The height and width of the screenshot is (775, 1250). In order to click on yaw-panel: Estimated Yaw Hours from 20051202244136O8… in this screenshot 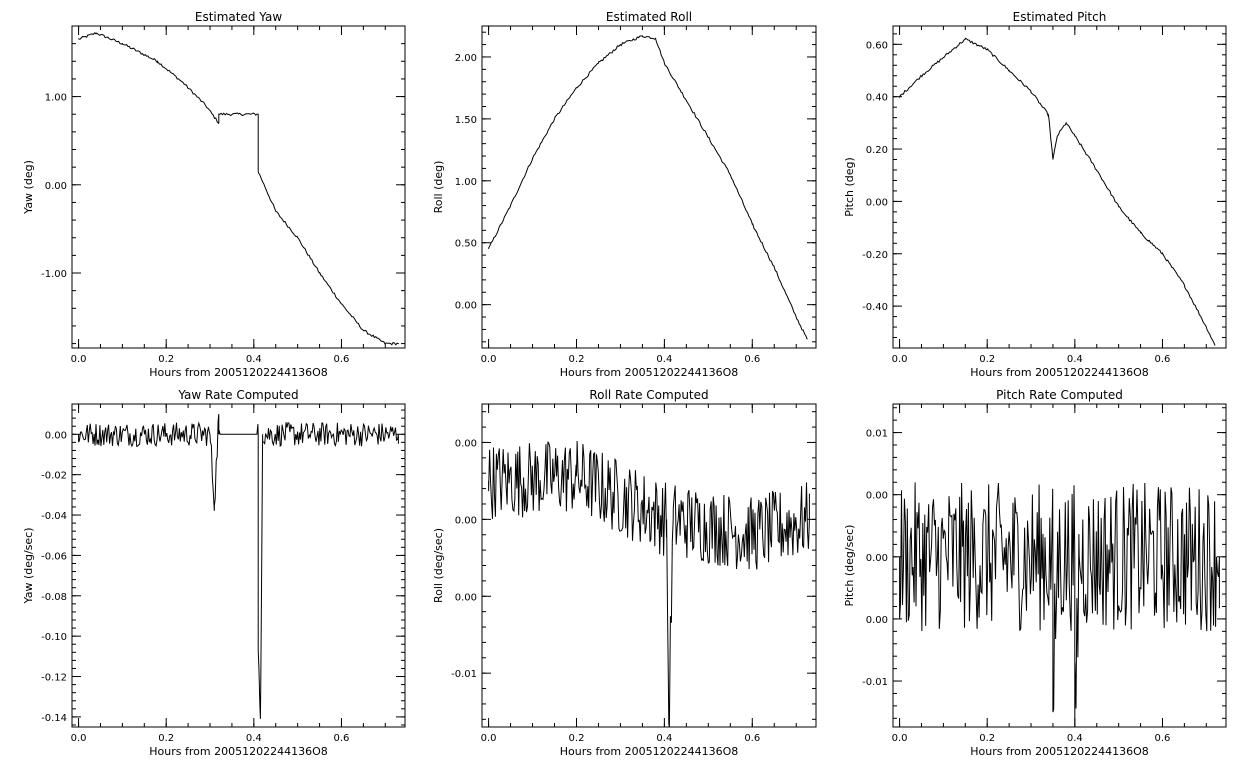, I will do `click(214, 194)`.